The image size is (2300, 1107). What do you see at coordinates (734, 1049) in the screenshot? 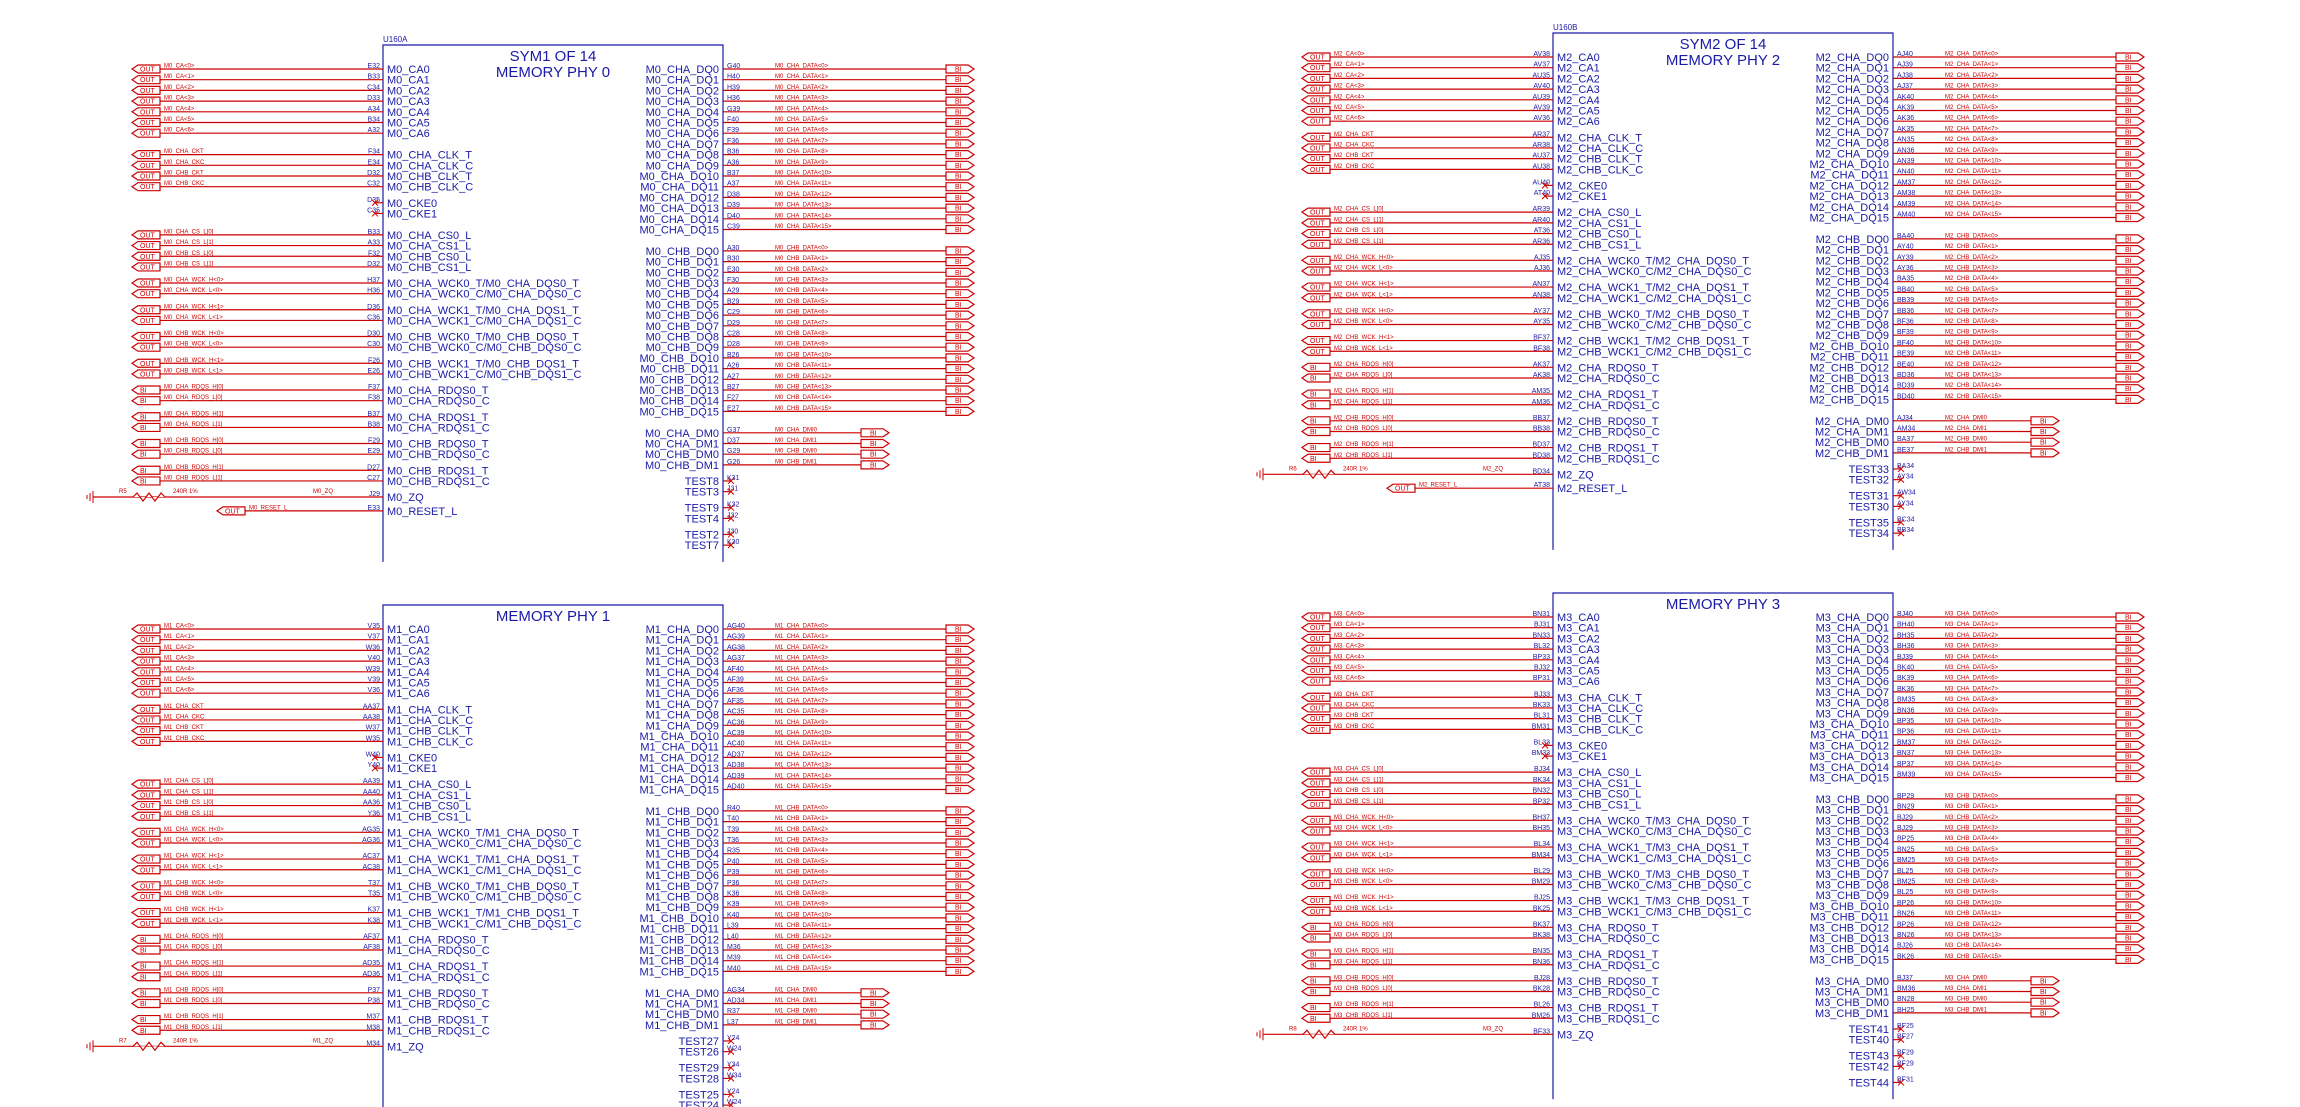
I see `pin-number: W24` at bounding box center [734, 1049].